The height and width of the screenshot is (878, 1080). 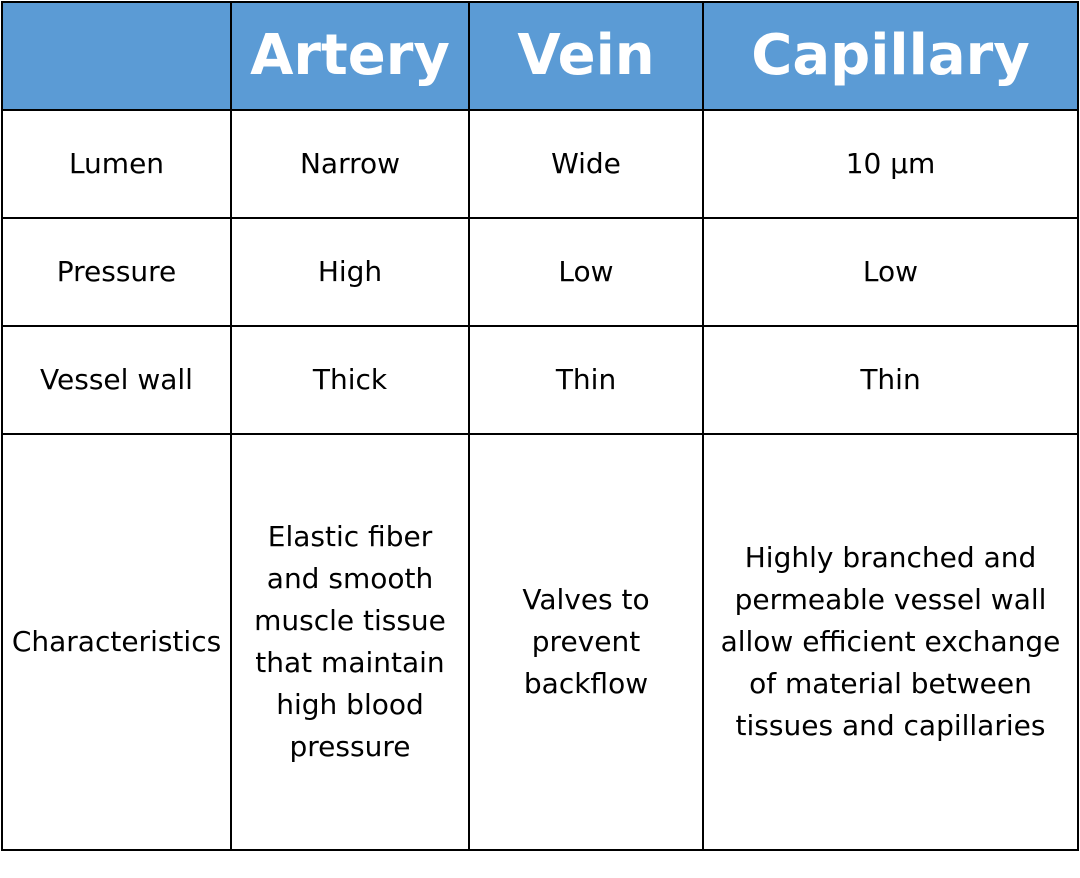 I want to click on vein-cell: Valves to prevent backflow, so click(x=586, y=642).